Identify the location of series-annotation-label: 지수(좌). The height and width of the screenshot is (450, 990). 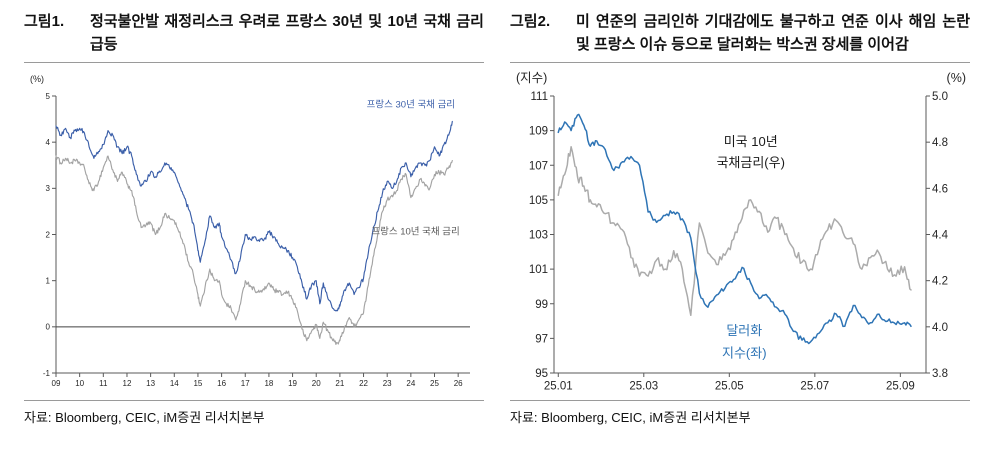
(744, 352).